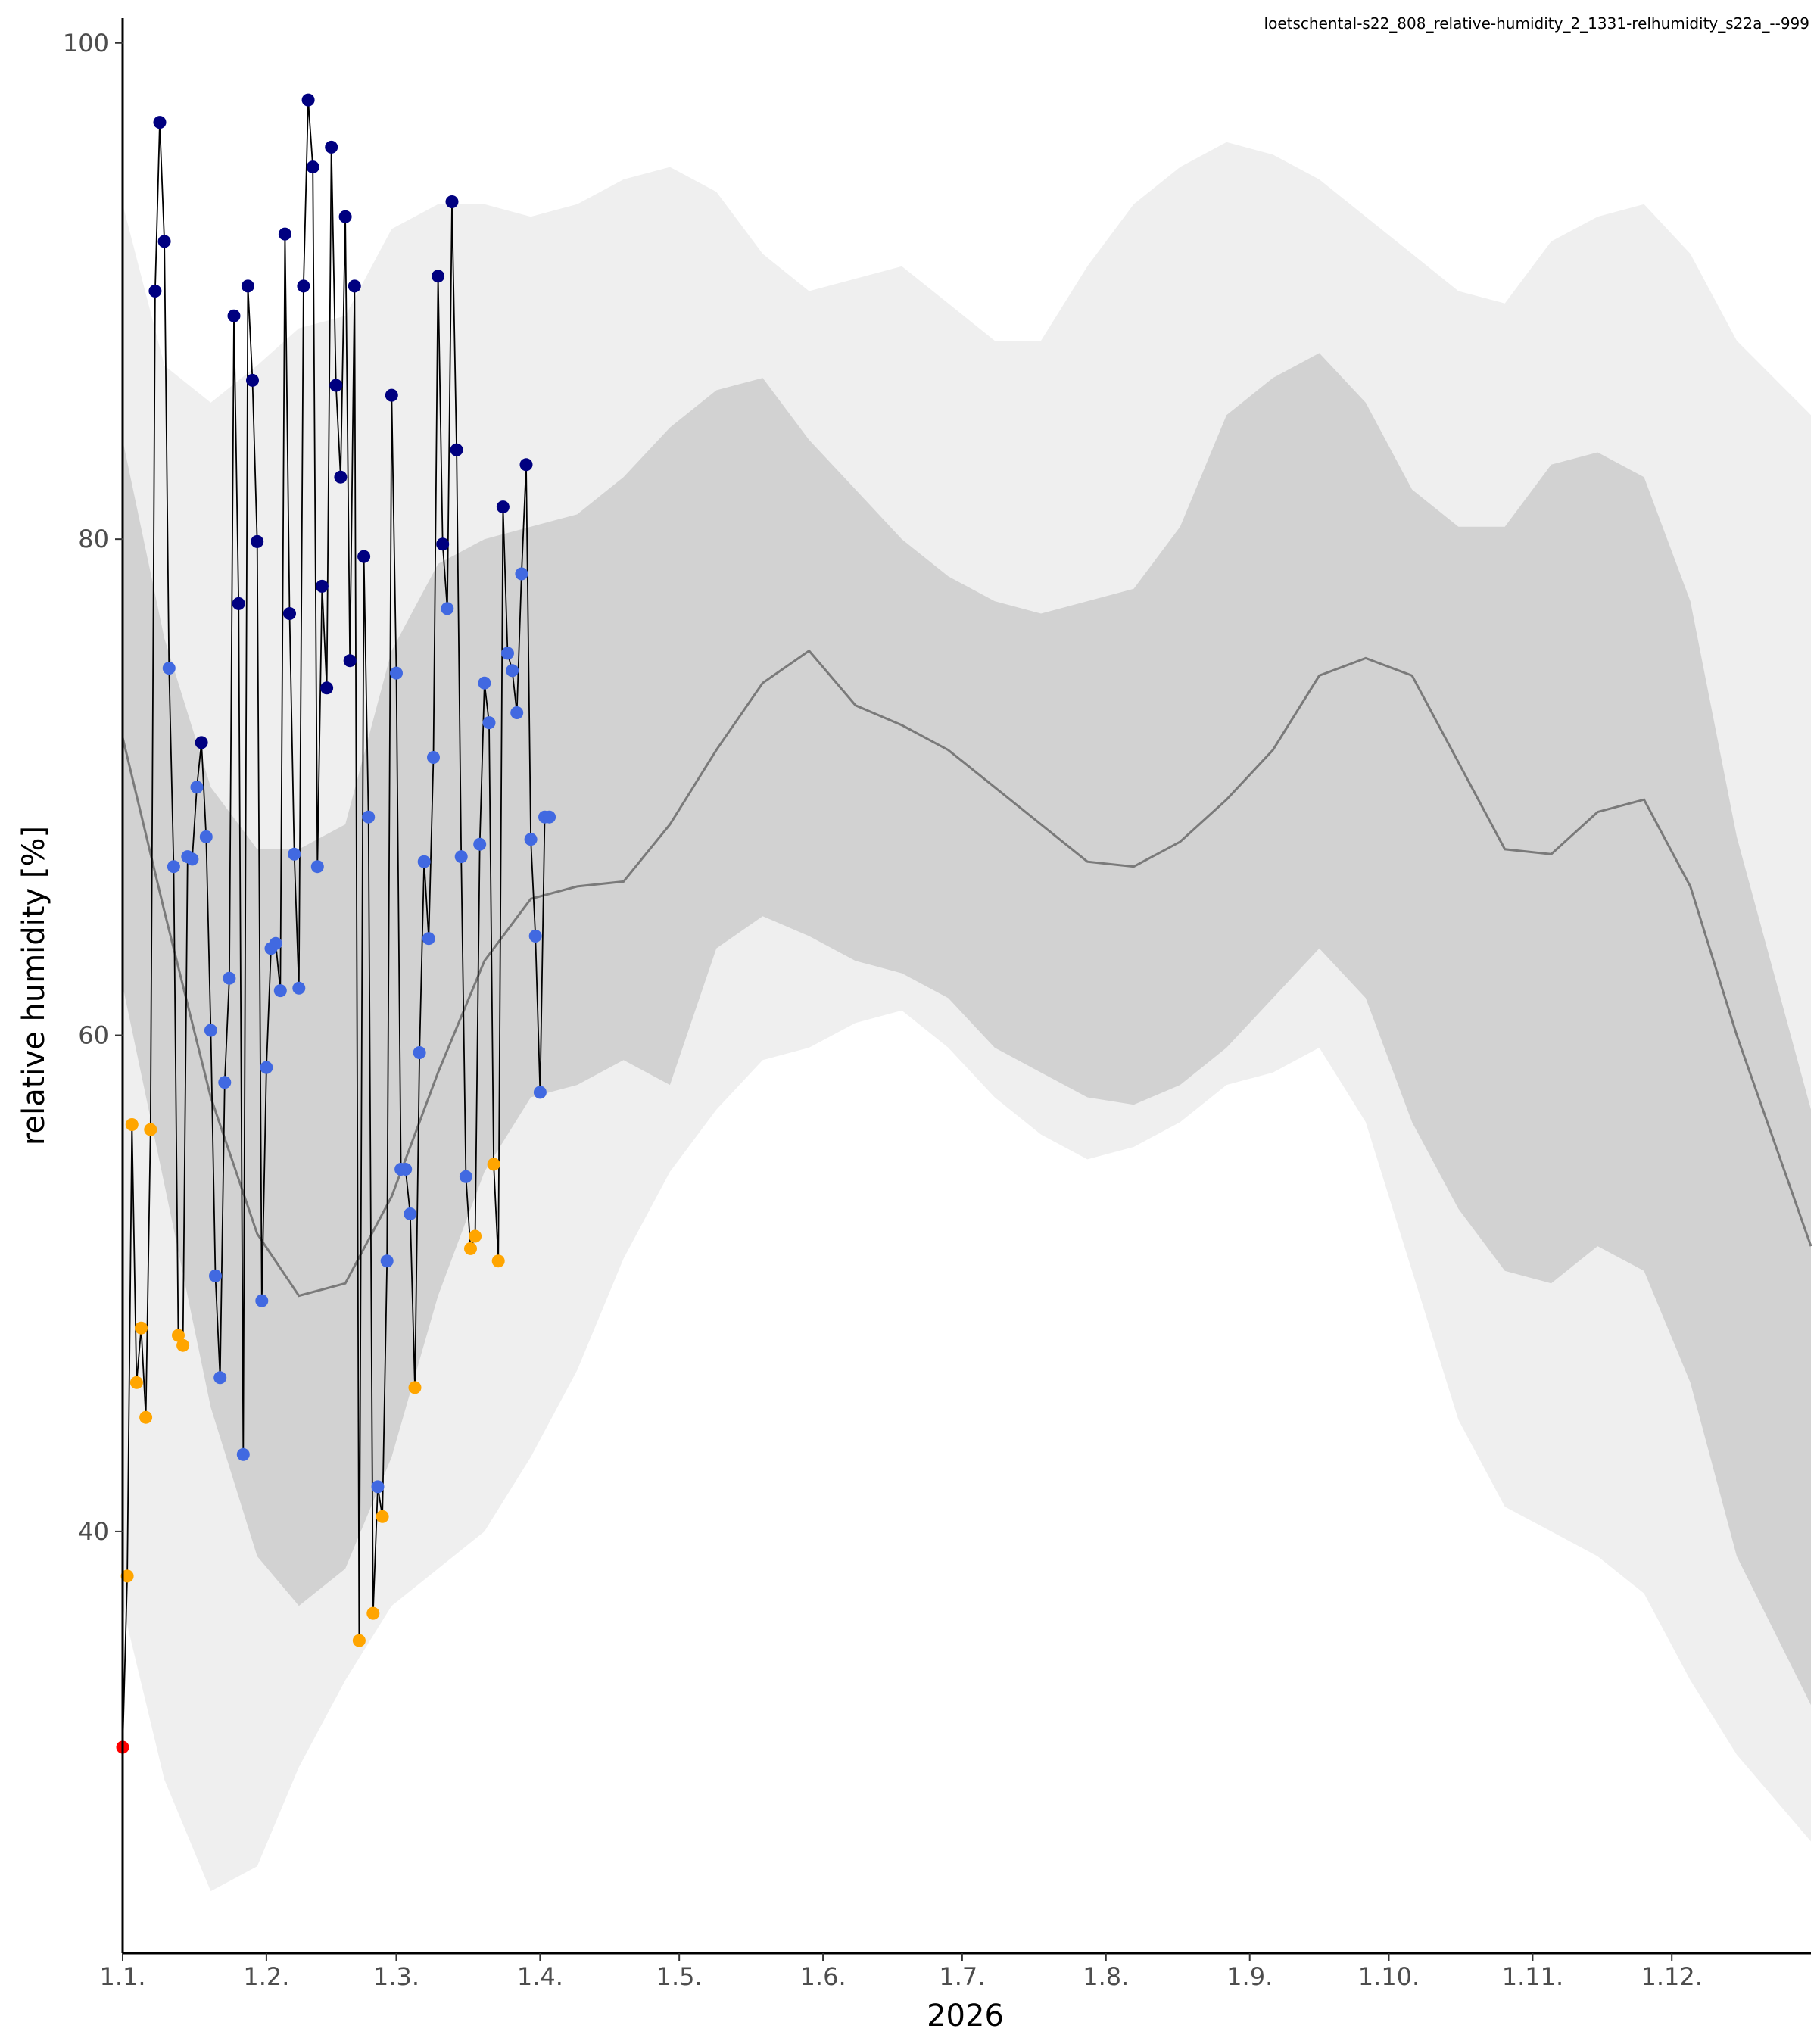  Describe the element at coordinates (1389, 1977) in the screenshot. I see `x-tick-label: 1.10.` at that location.